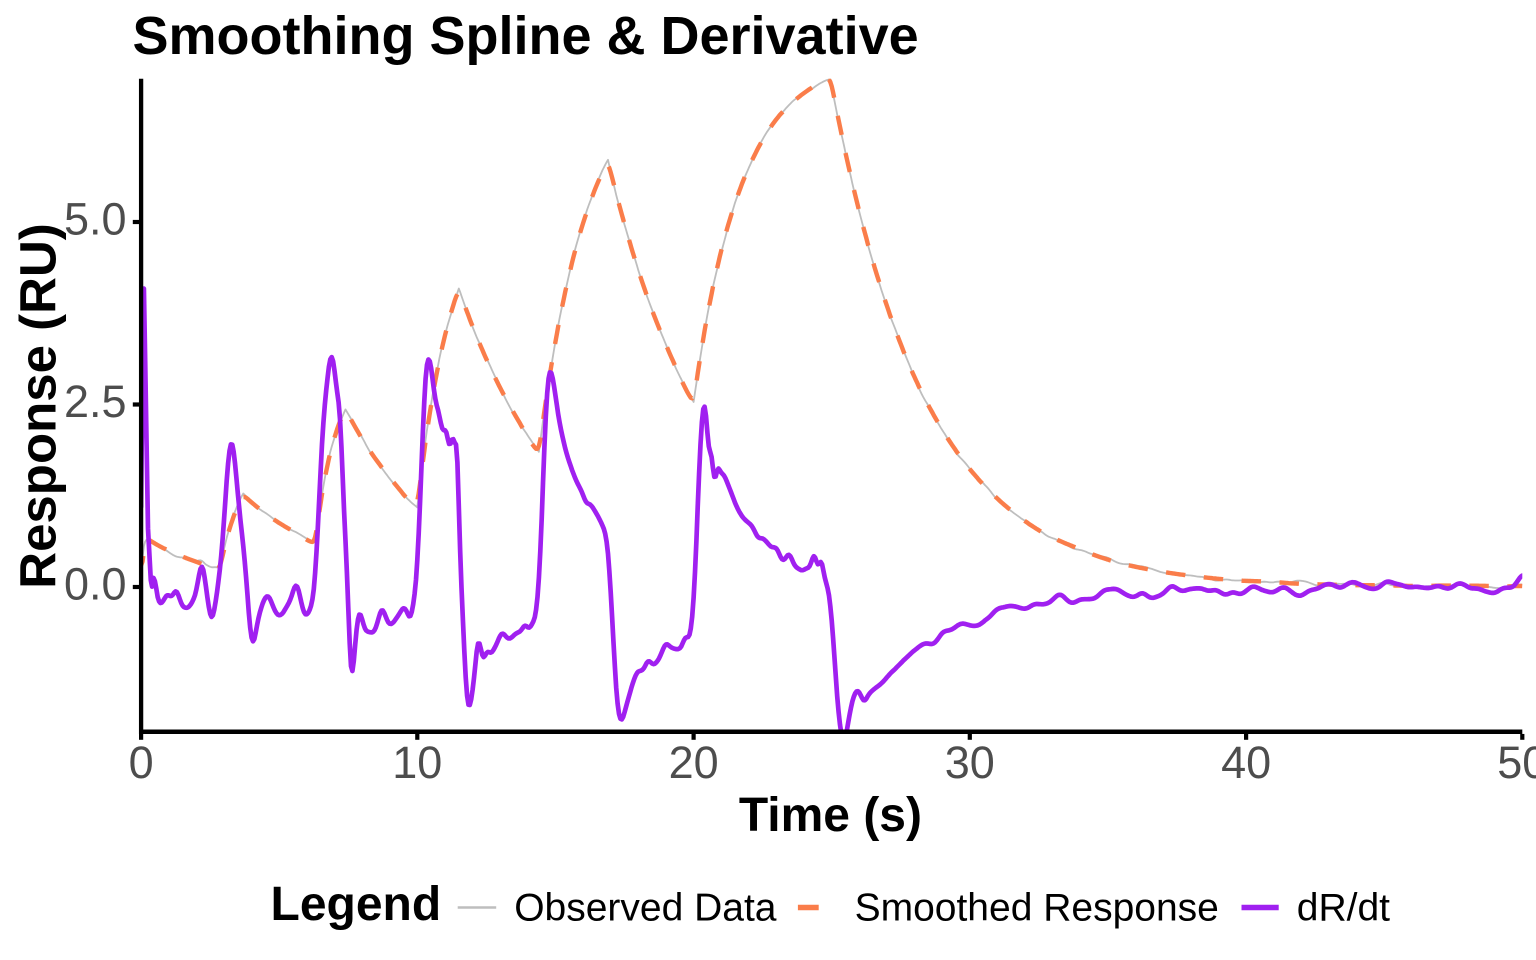 This screenshot has height=960, width=1536. I want to click on svg-text: 20, so click(694, 762).